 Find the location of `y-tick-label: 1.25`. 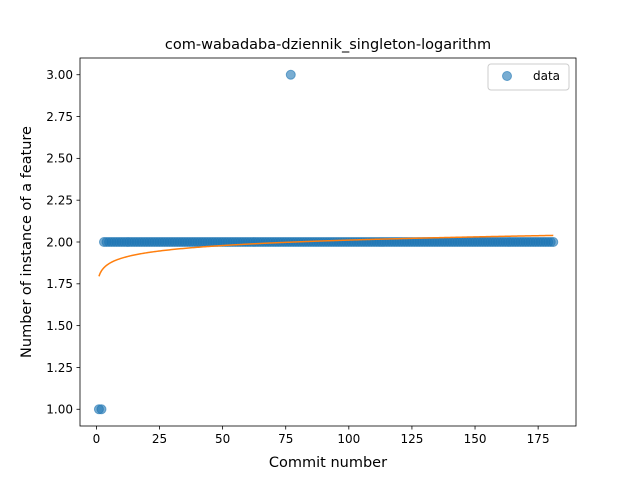

y-tick-label: 1.25 is located at coordinates (59, 368).